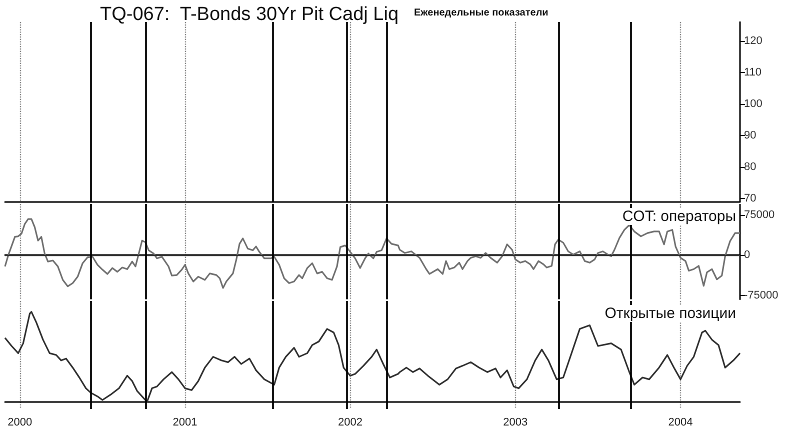 The image size is (796, 428). Describe the element at coordinates (20, 422) in the screenshot. I see `x-tick-label: 2000` at that location.